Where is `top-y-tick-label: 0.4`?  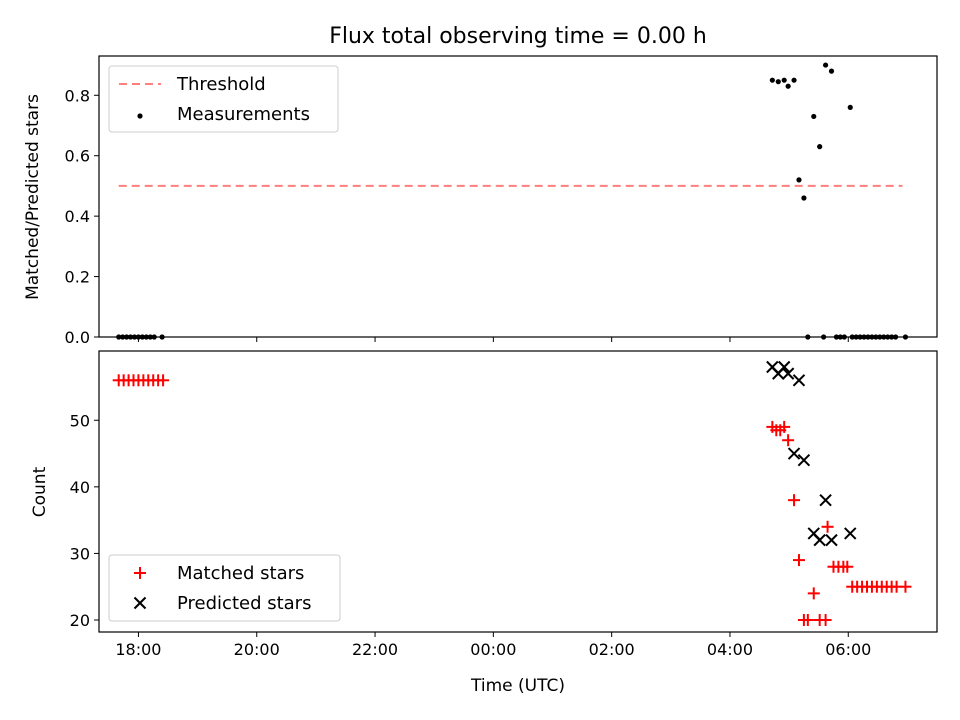
top-y-tick-label: 0.4 is located at coordinates (77, 216).